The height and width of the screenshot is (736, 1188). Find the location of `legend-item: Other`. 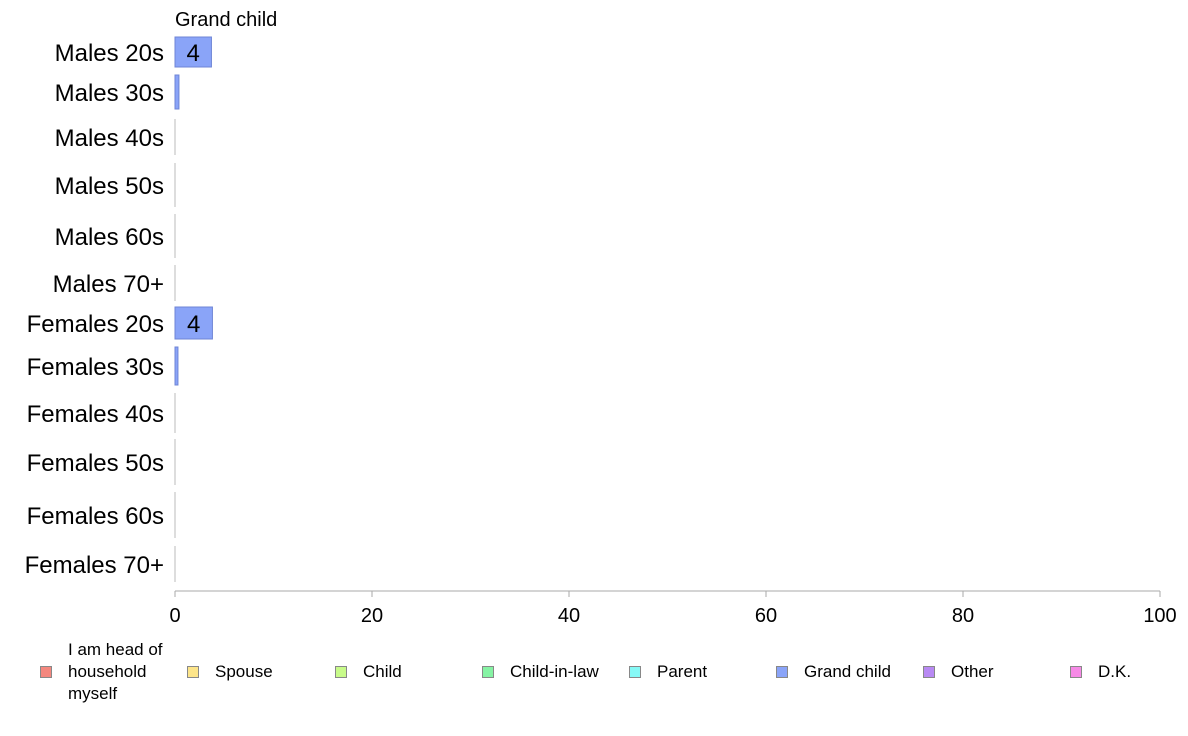

legend-item: Other is located at coordinates (958, 672).